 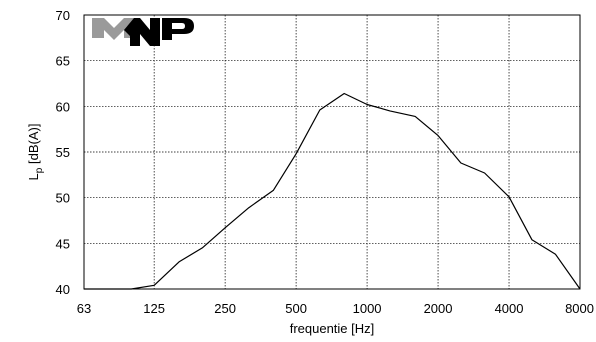 What do you see at coordinates (296, 308) in the screenshot?
I see `x-tick-label: 500` at bounding box center [296, 308].